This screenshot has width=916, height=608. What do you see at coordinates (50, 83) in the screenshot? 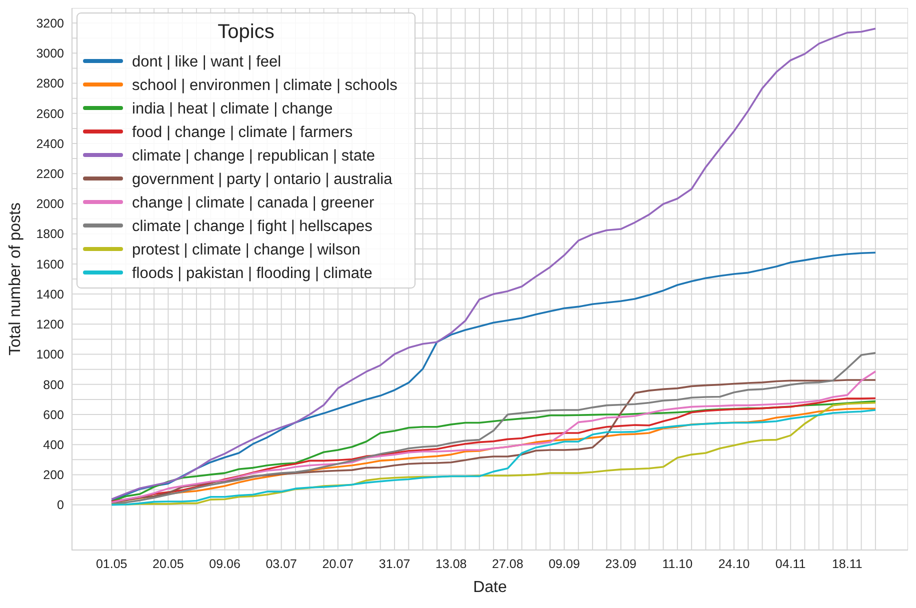
I see `y-tick-label: 2800` at bounding box center [50, 83].